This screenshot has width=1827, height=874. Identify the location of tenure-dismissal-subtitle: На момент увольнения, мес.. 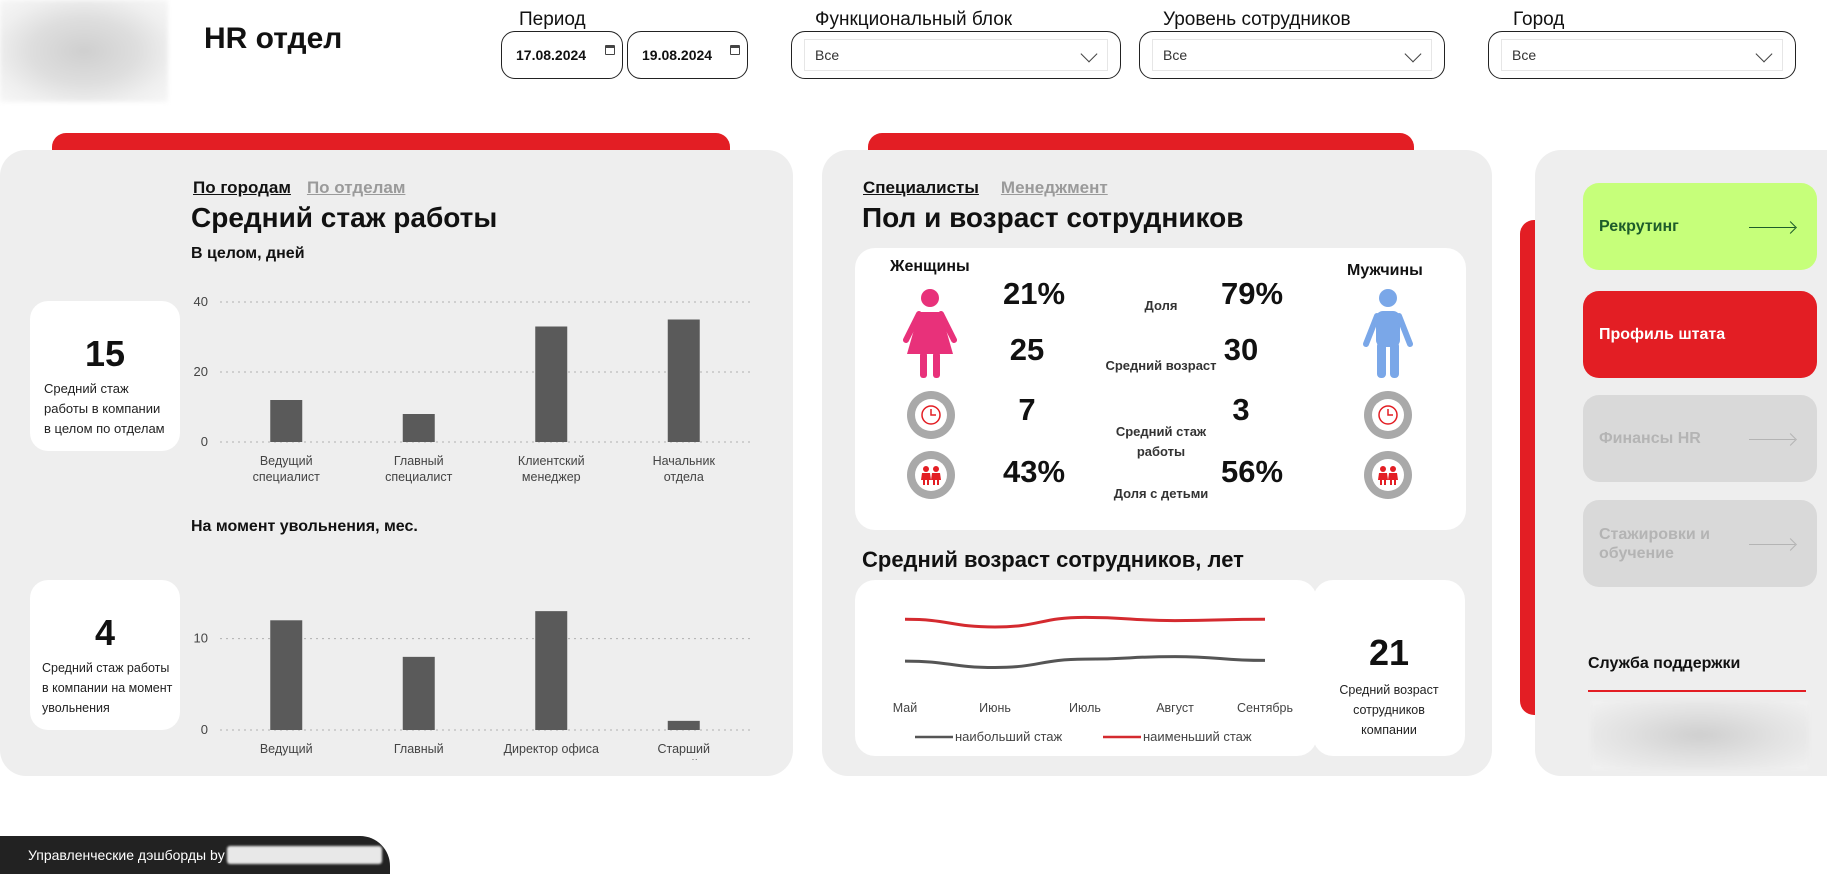
(304, 526).